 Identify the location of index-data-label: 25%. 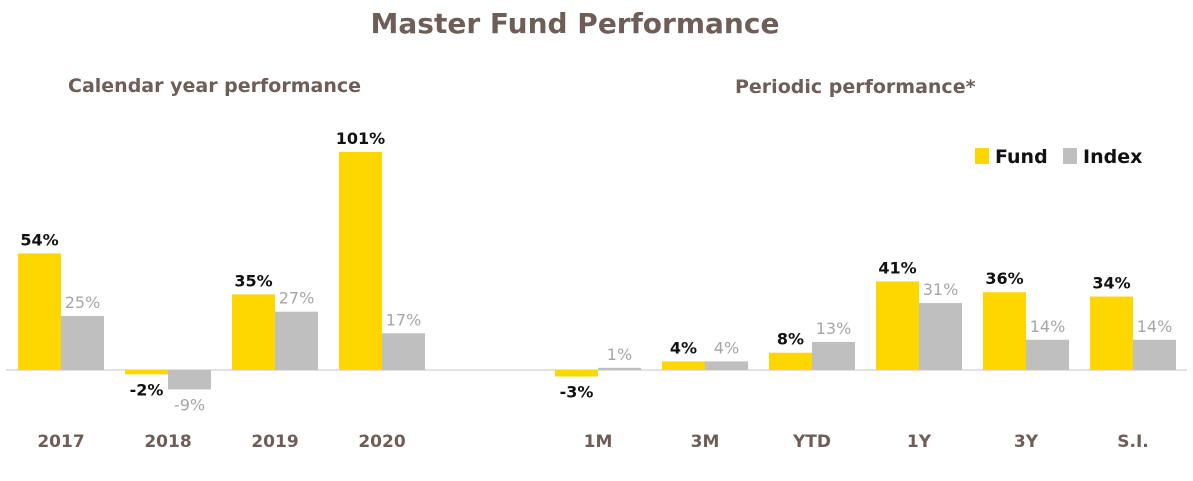
(83, 302).